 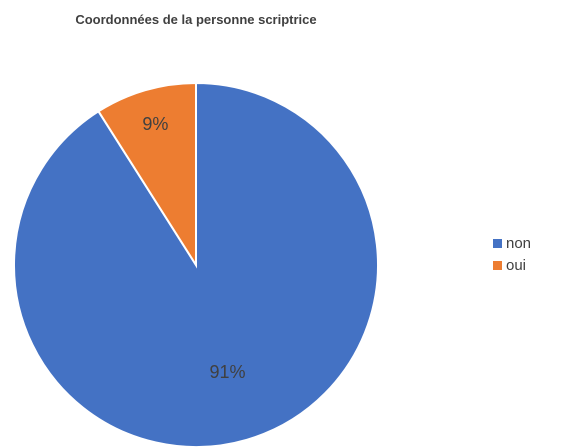 What do you see at coordinates (196, 19) in the screenshot?
I see `chart-title: Coordonnées de la personne scriptrice` at bounding box center [196, 19].